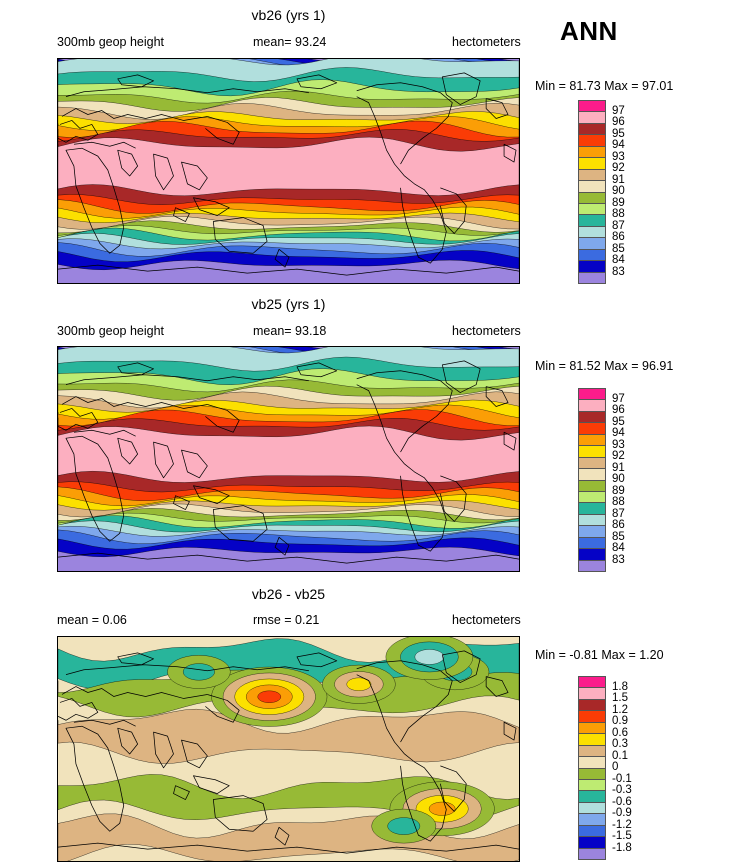  I want to click on colorbar-tick-label: 96, so click(618, 410).